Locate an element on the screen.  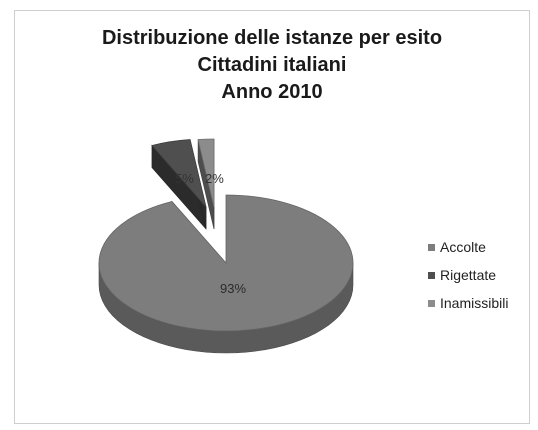
legend-label-rigettate: Rigettate is located at coordinates (468, 275).